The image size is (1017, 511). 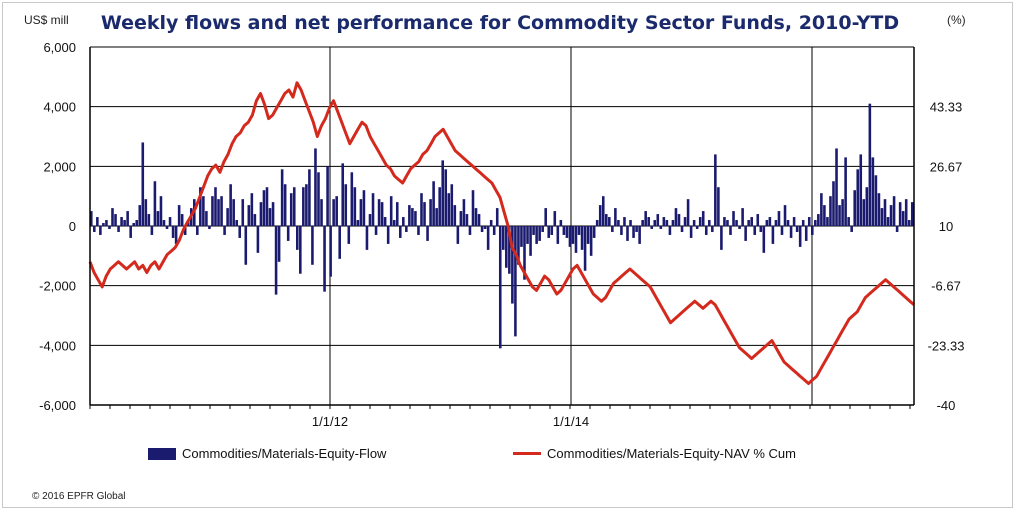 What do you see at coordinates (946, 226) in the screenshot?
I see `right-tick-label: 10` at bounding box center [946, 226].